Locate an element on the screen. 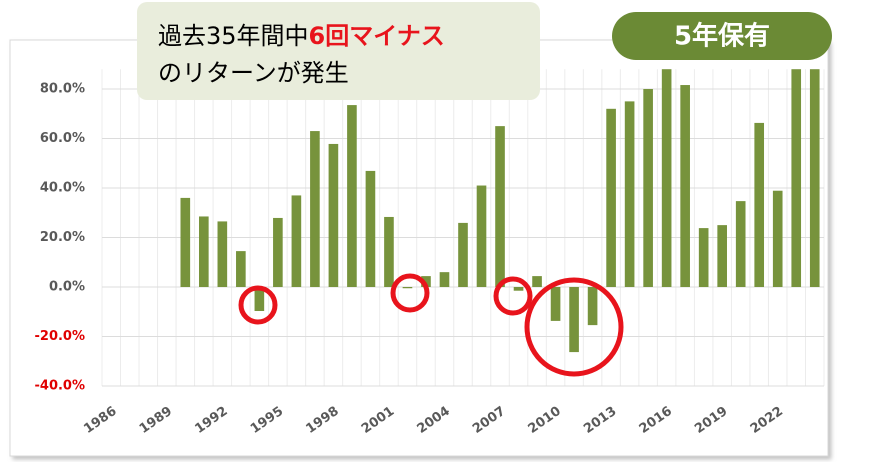 This screenshot has height=462, width=884. callout-highlight: 6回マイナス is located at coordinates (377, 36).